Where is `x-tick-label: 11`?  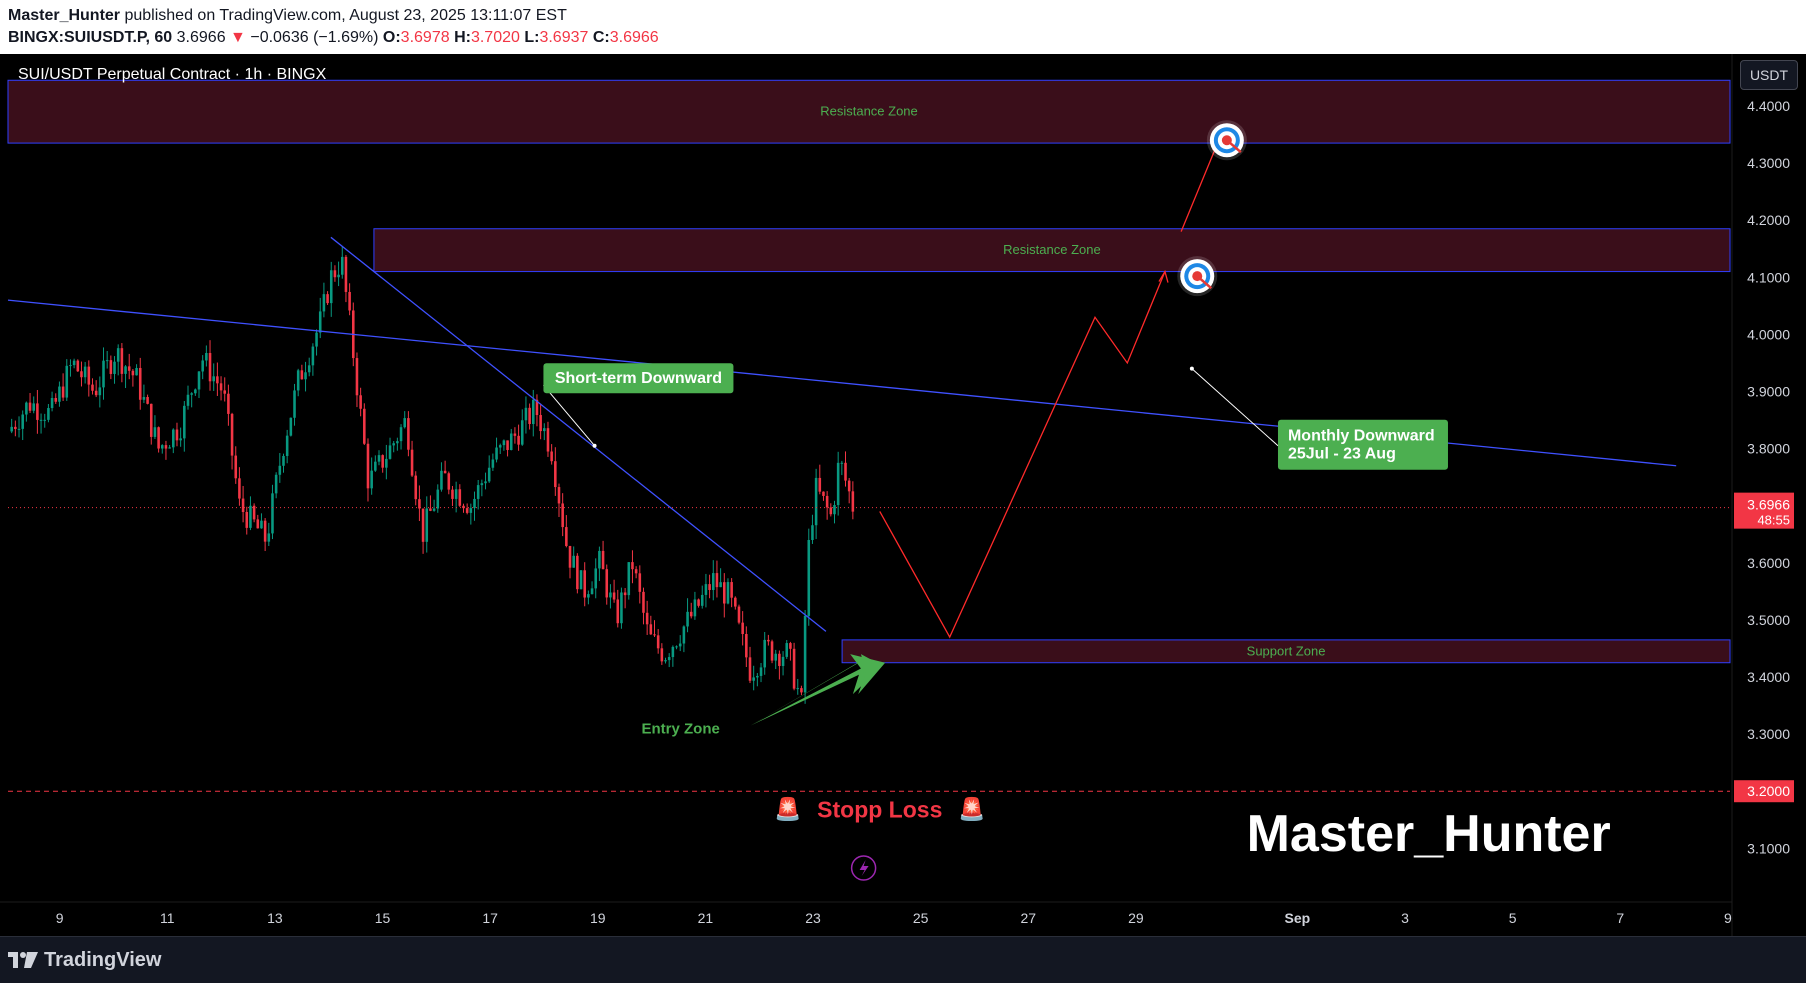
x-tick-label: 11 is located at coordinates (167, 918).